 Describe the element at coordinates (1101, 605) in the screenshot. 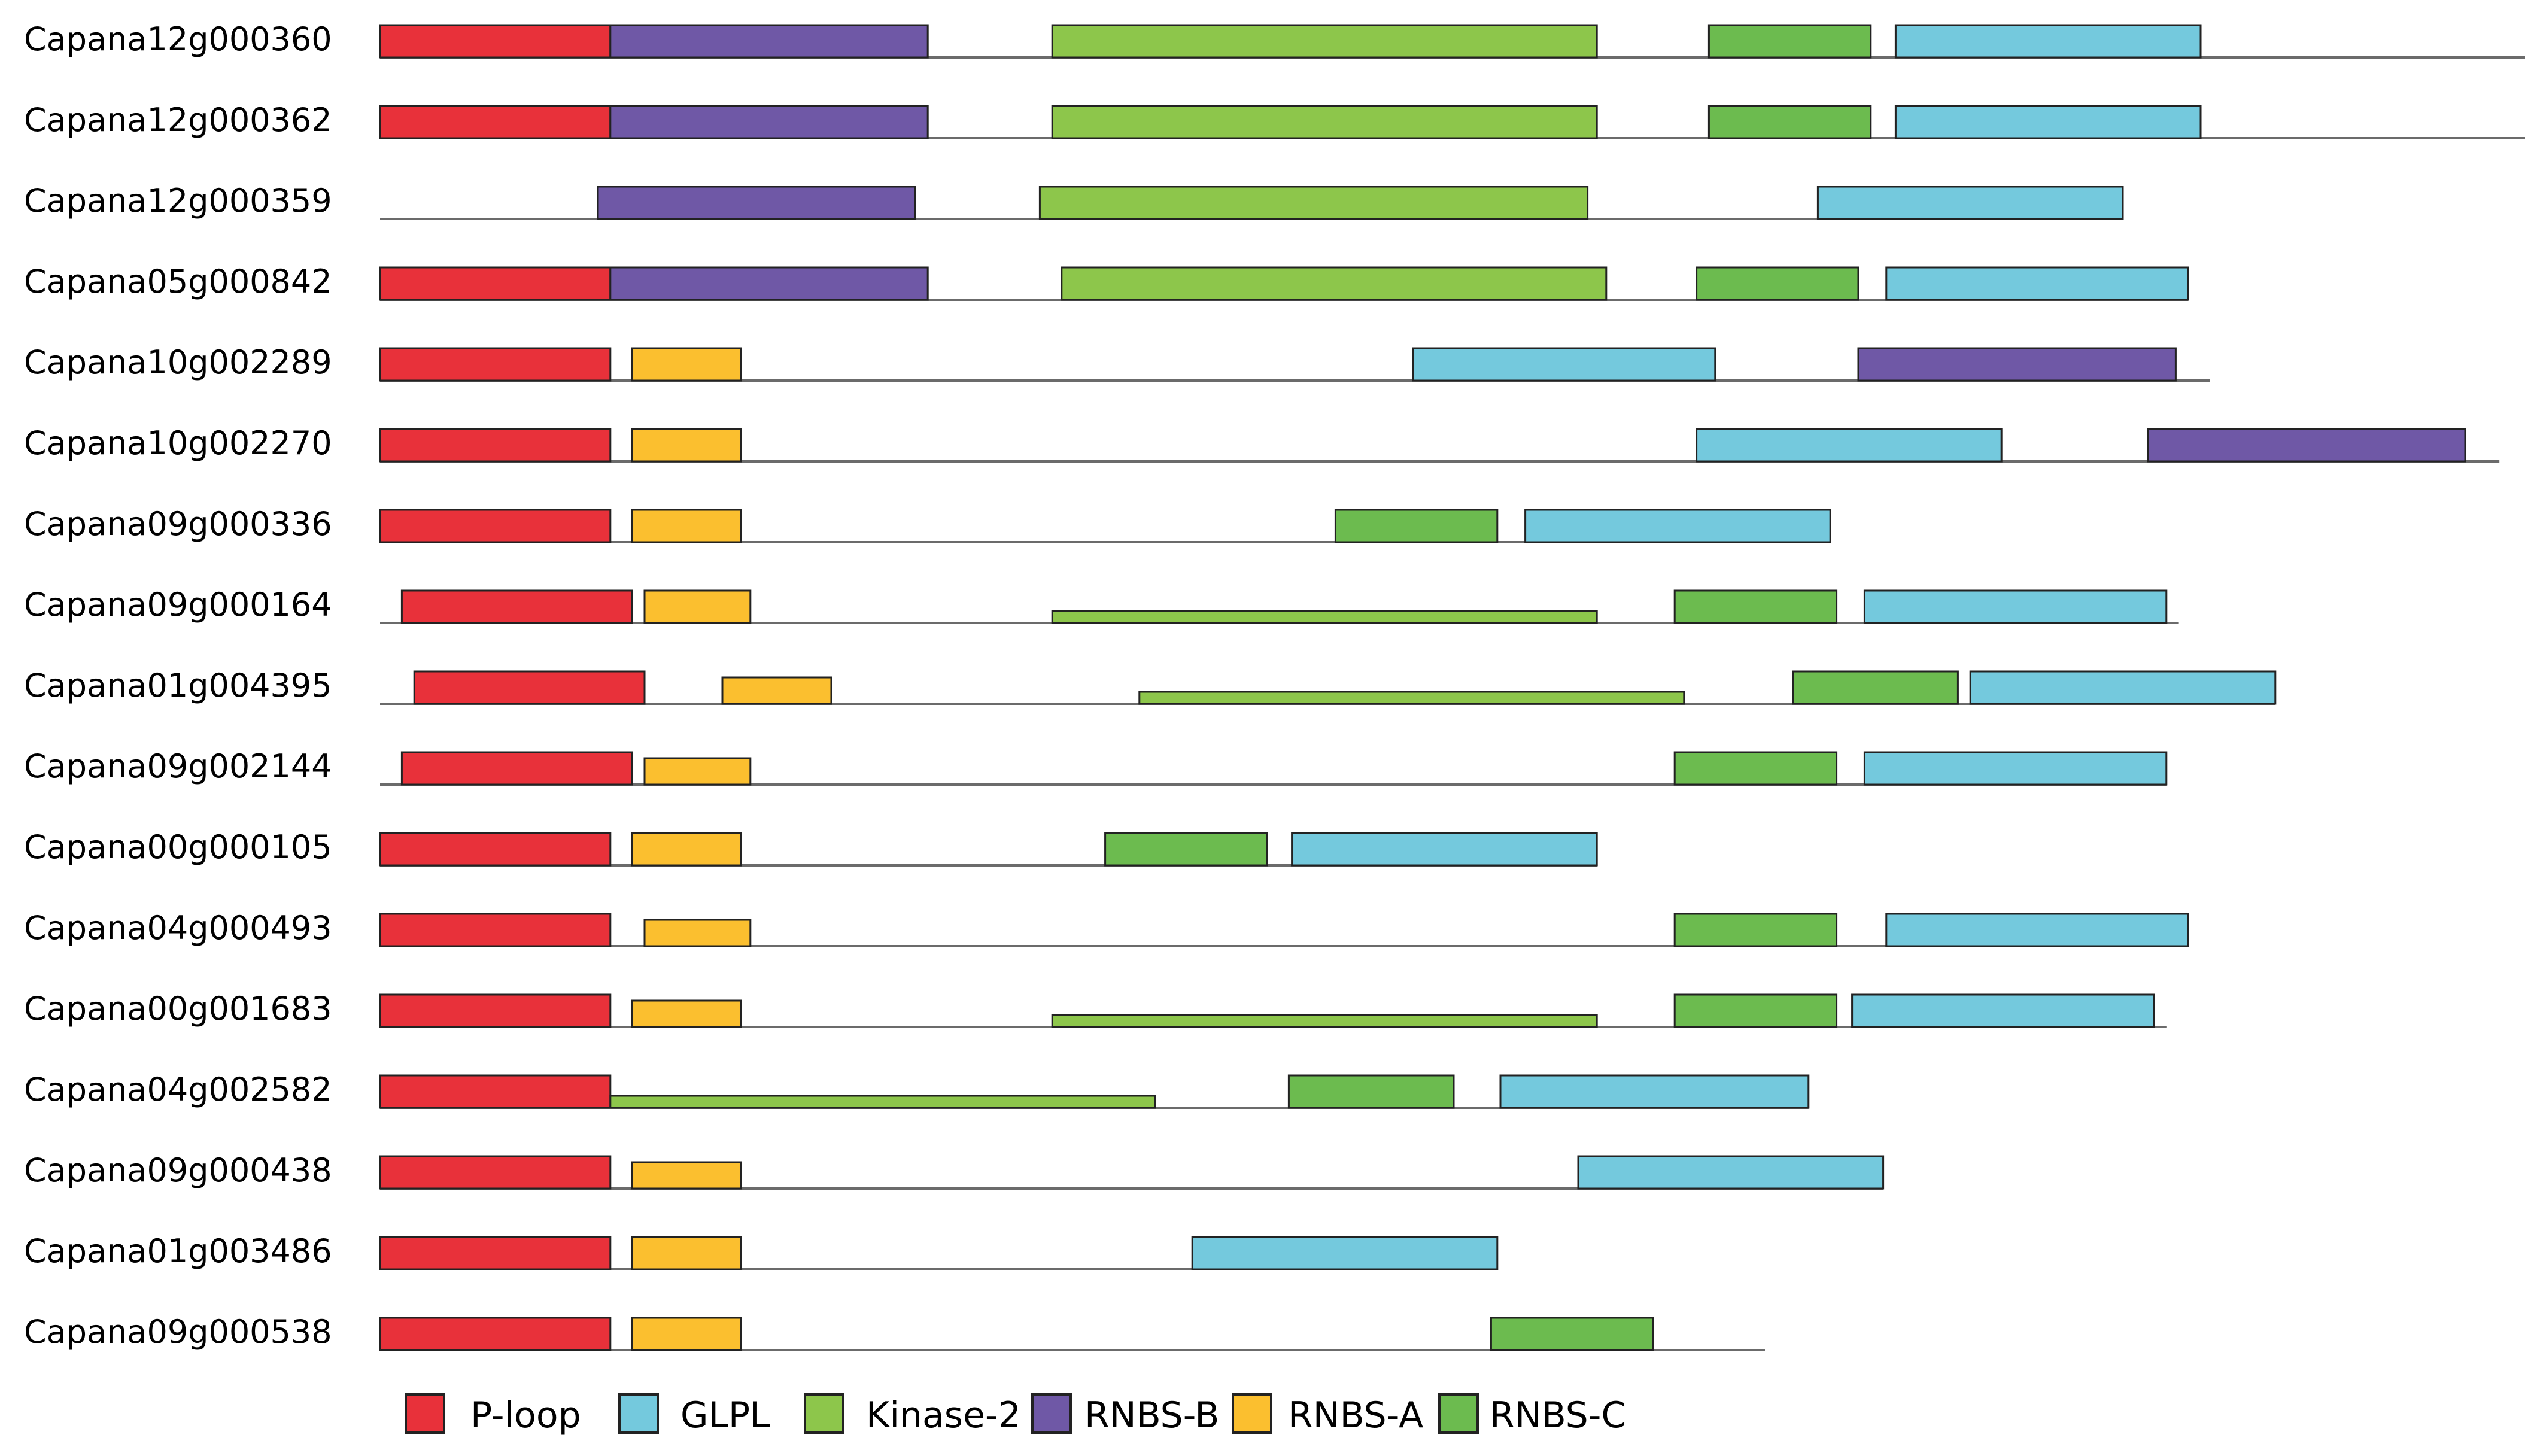

I see `gene-row: Capana09g000164` at that location.